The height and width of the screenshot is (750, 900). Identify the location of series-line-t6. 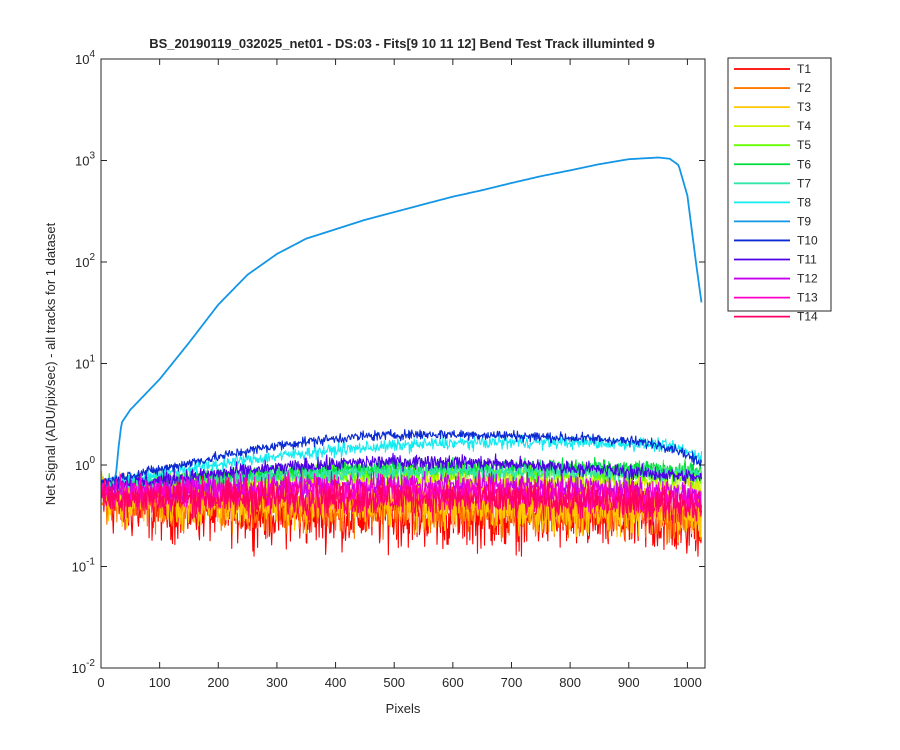
(401, 476).